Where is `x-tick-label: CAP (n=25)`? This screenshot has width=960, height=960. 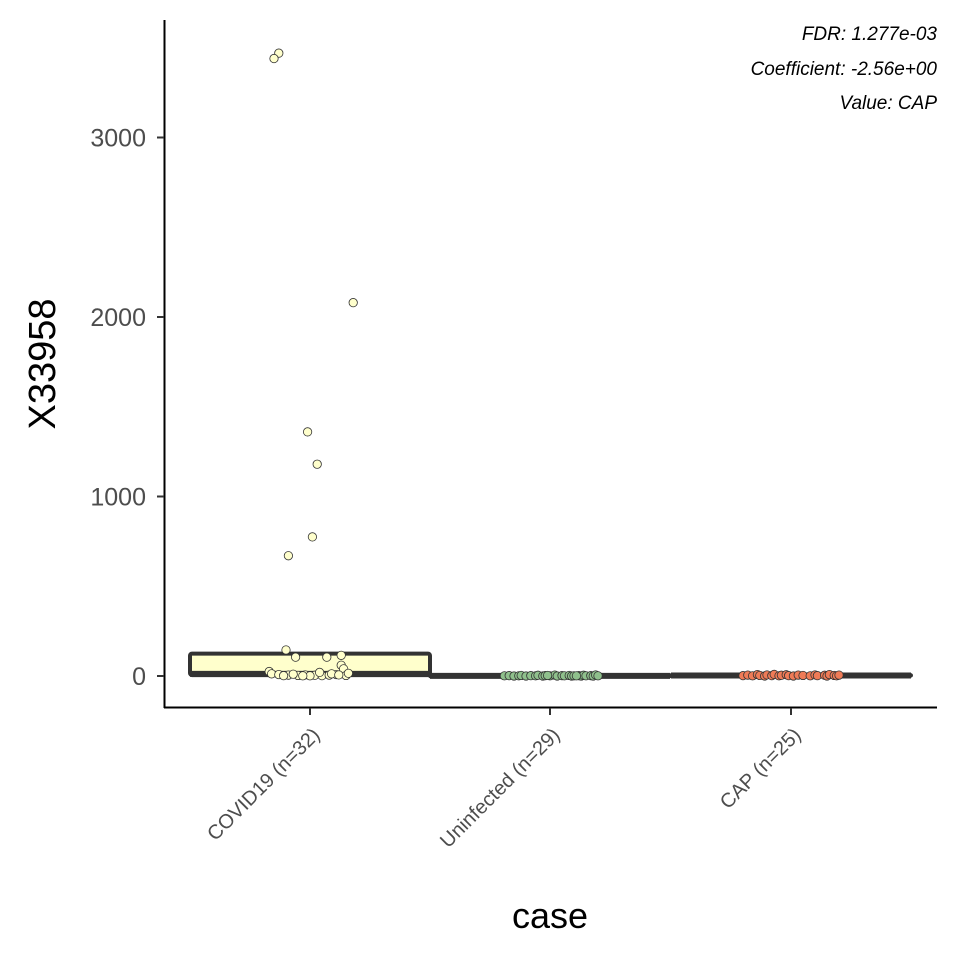
x-tick-label: CAP (n=25) is located at coordinates (761, 769).